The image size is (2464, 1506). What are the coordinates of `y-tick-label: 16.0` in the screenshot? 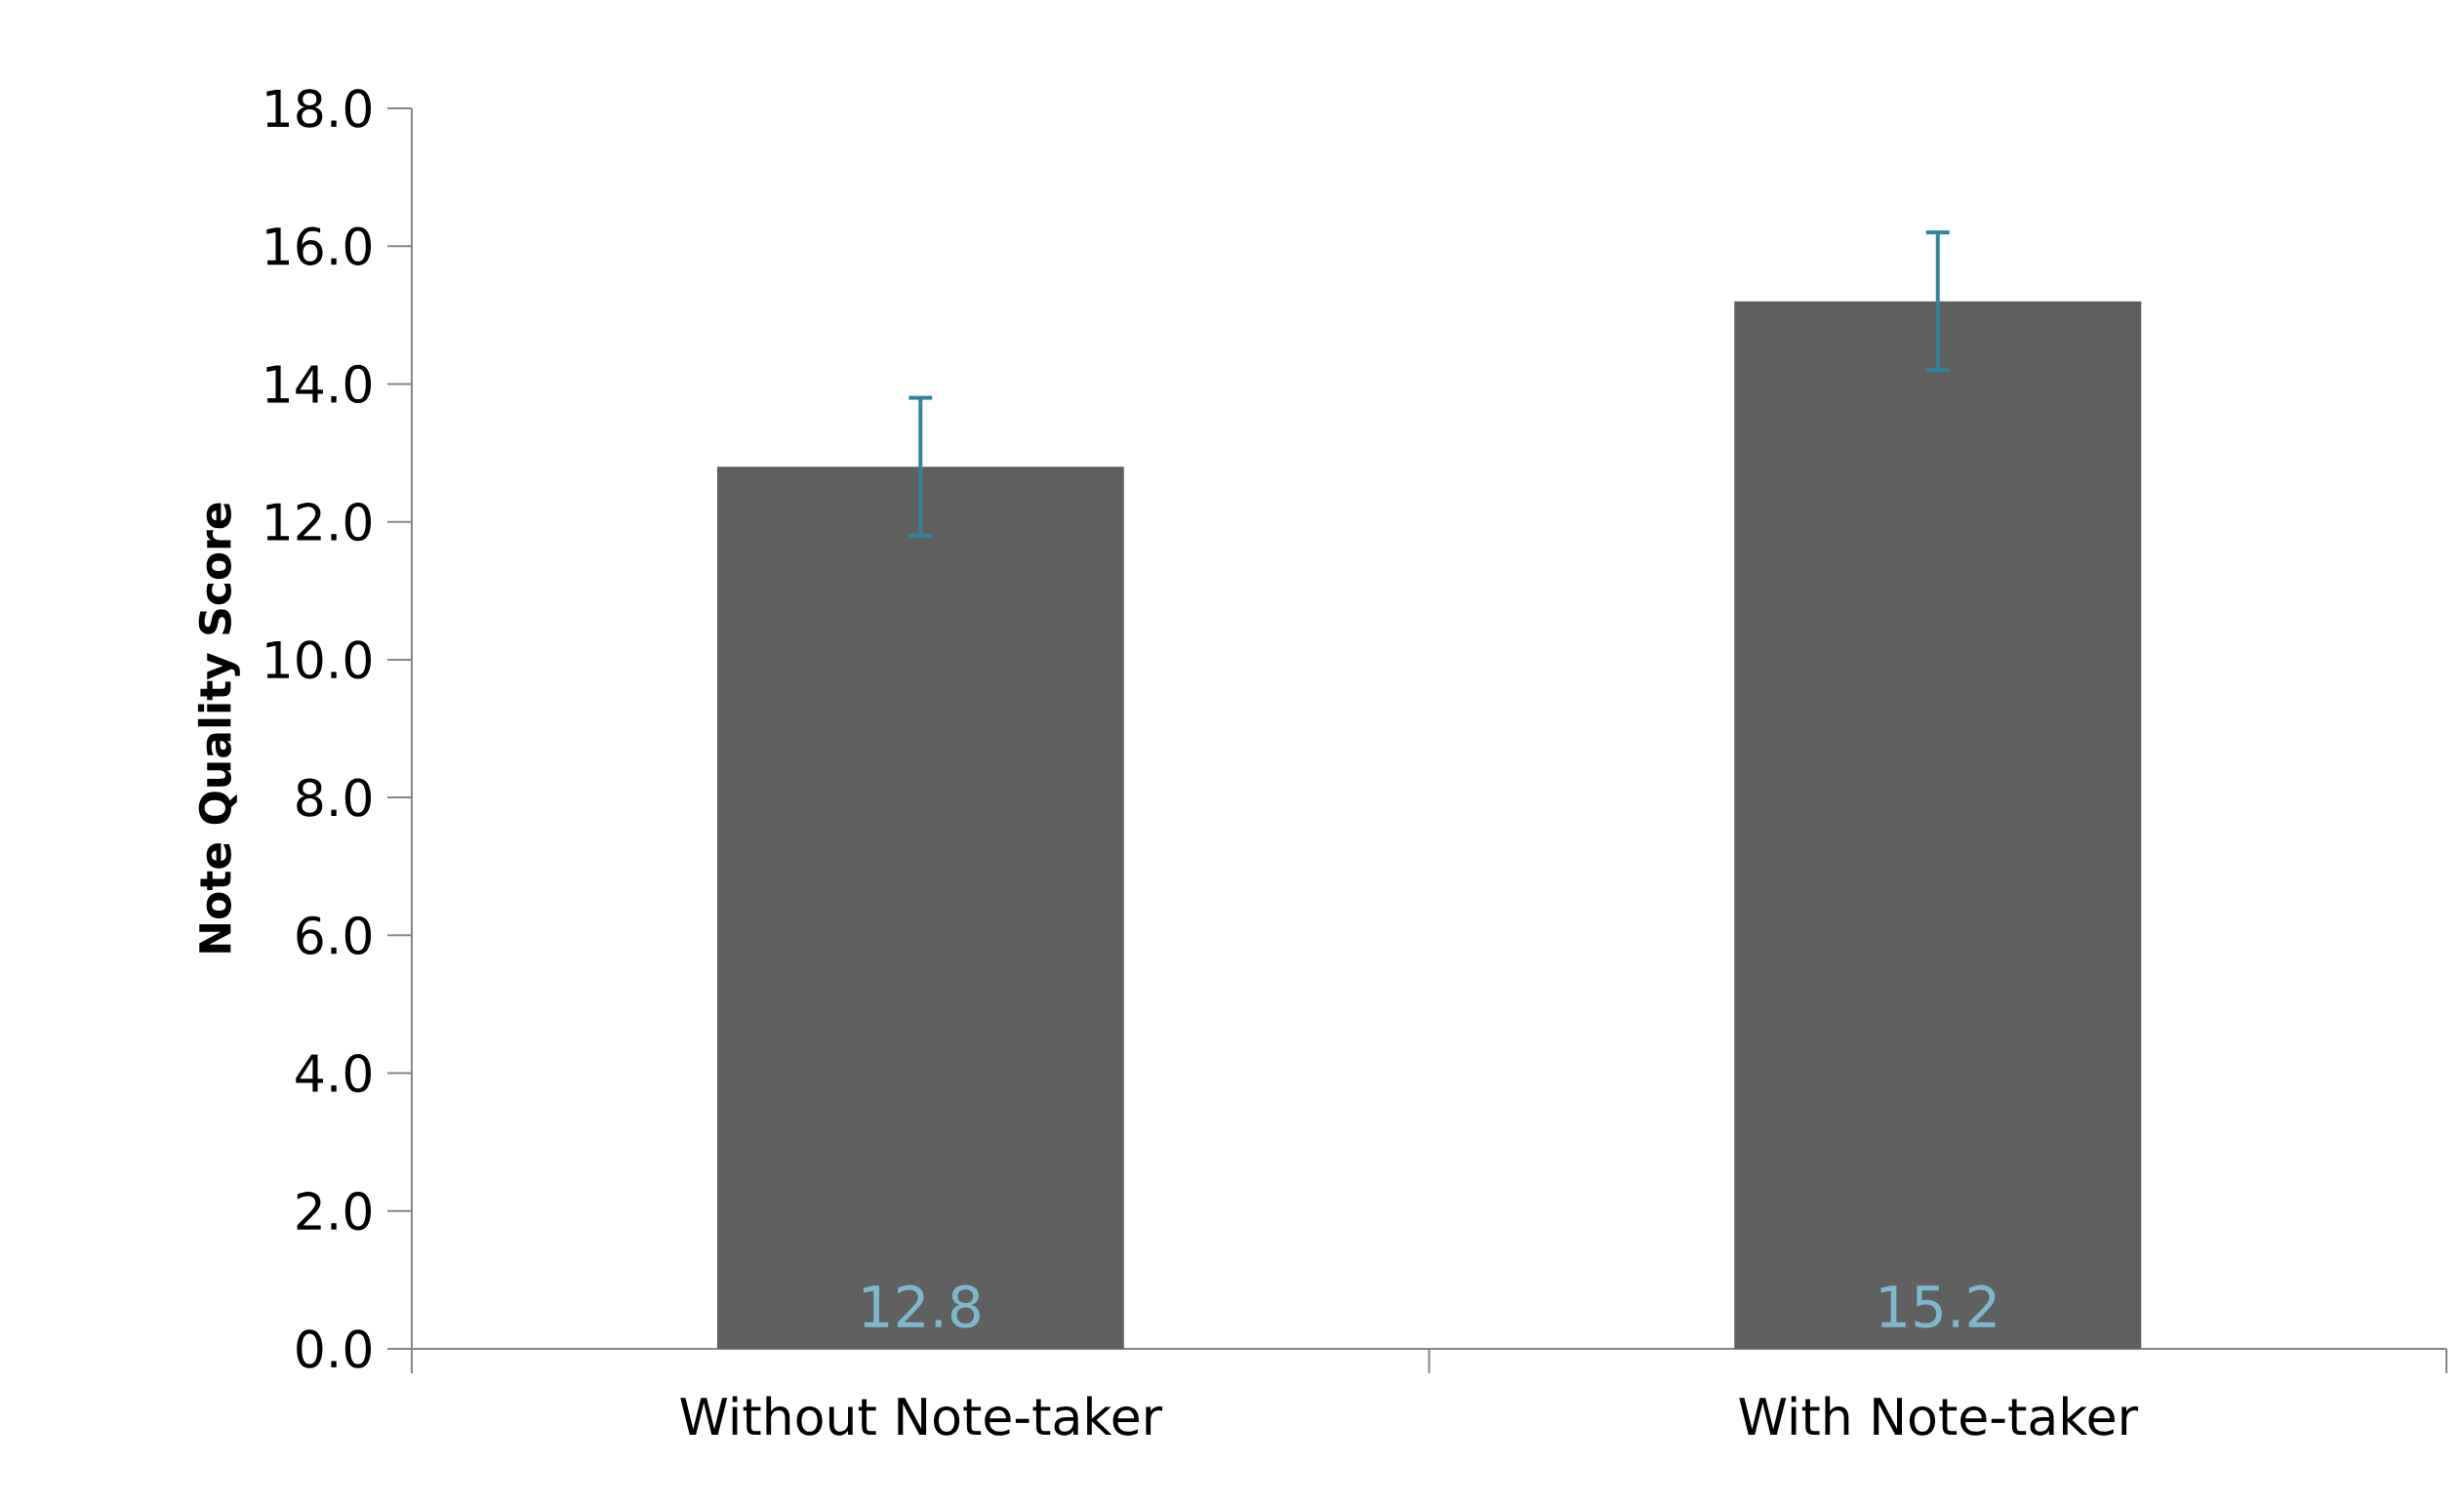 It's located at (318, 245).